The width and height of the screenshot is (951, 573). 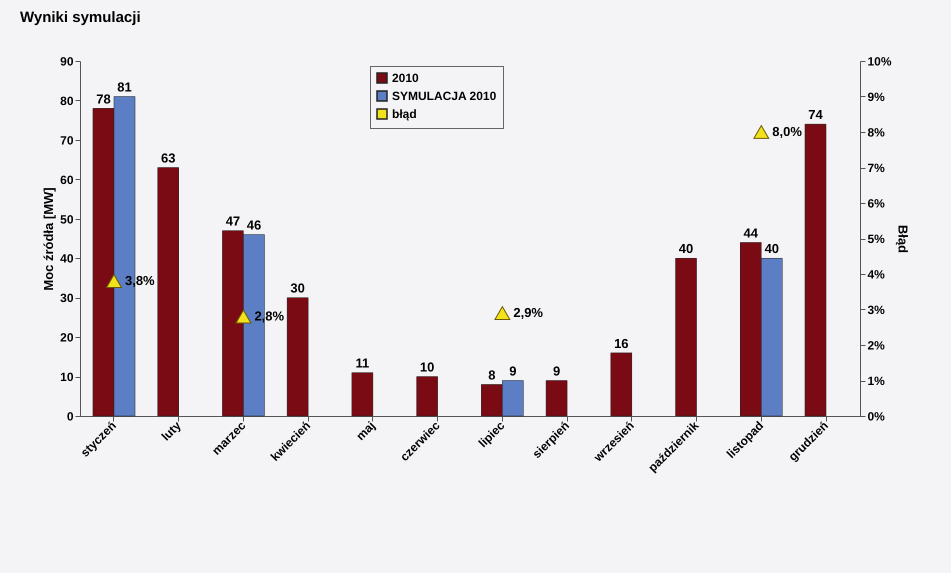 What do you see at coordinates (528, 312) in the screenshot?
I see `data-label: 2,9%` at bounding box center [528, 312].